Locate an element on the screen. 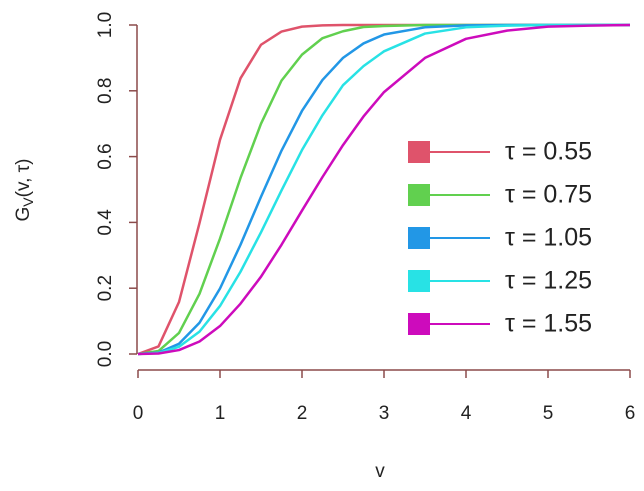  x-tick-label: 0 is located at coordinates (138, 413).